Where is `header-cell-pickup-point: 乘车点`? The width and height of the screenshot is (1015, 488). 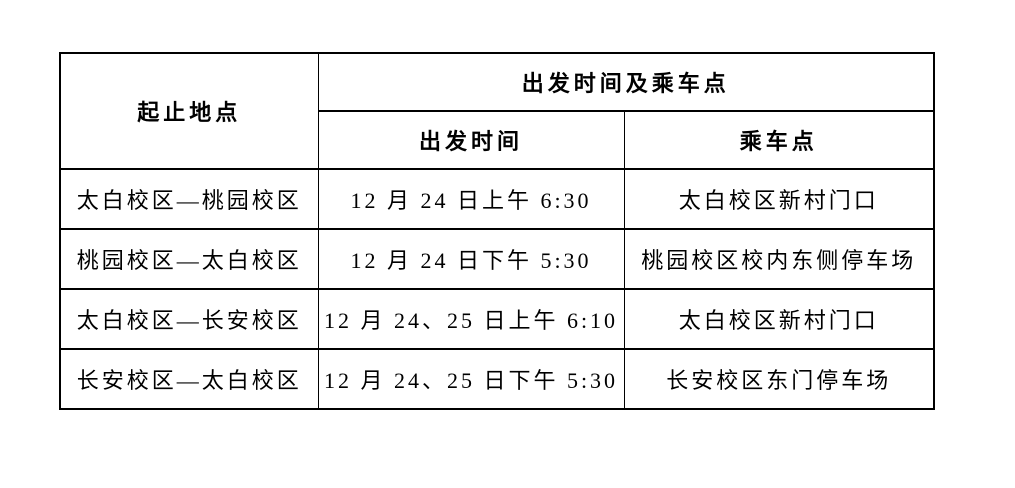 header-cell-pickup-point: 乘车点 is located at coordinates (779, 140).